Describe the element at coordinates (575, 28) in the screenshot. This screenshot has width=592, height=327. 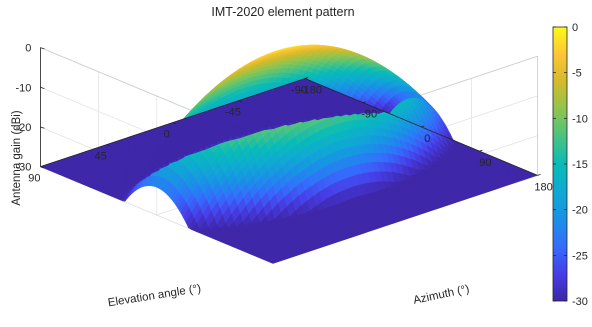
I see `colorbar-tick-label: 0` at that location.